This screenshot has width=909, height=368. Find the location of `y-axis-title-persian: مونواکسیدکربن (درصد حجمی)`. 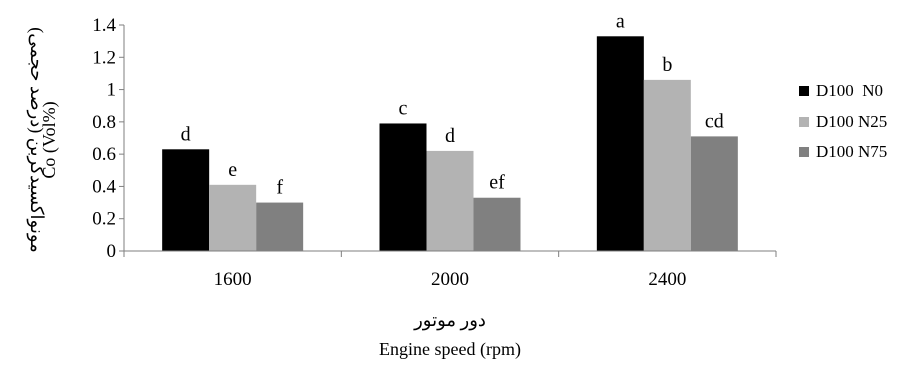

y-axis-title-persian: مونواکسیدکربن (درصد حجمی) is located at coordinates (36, 140).